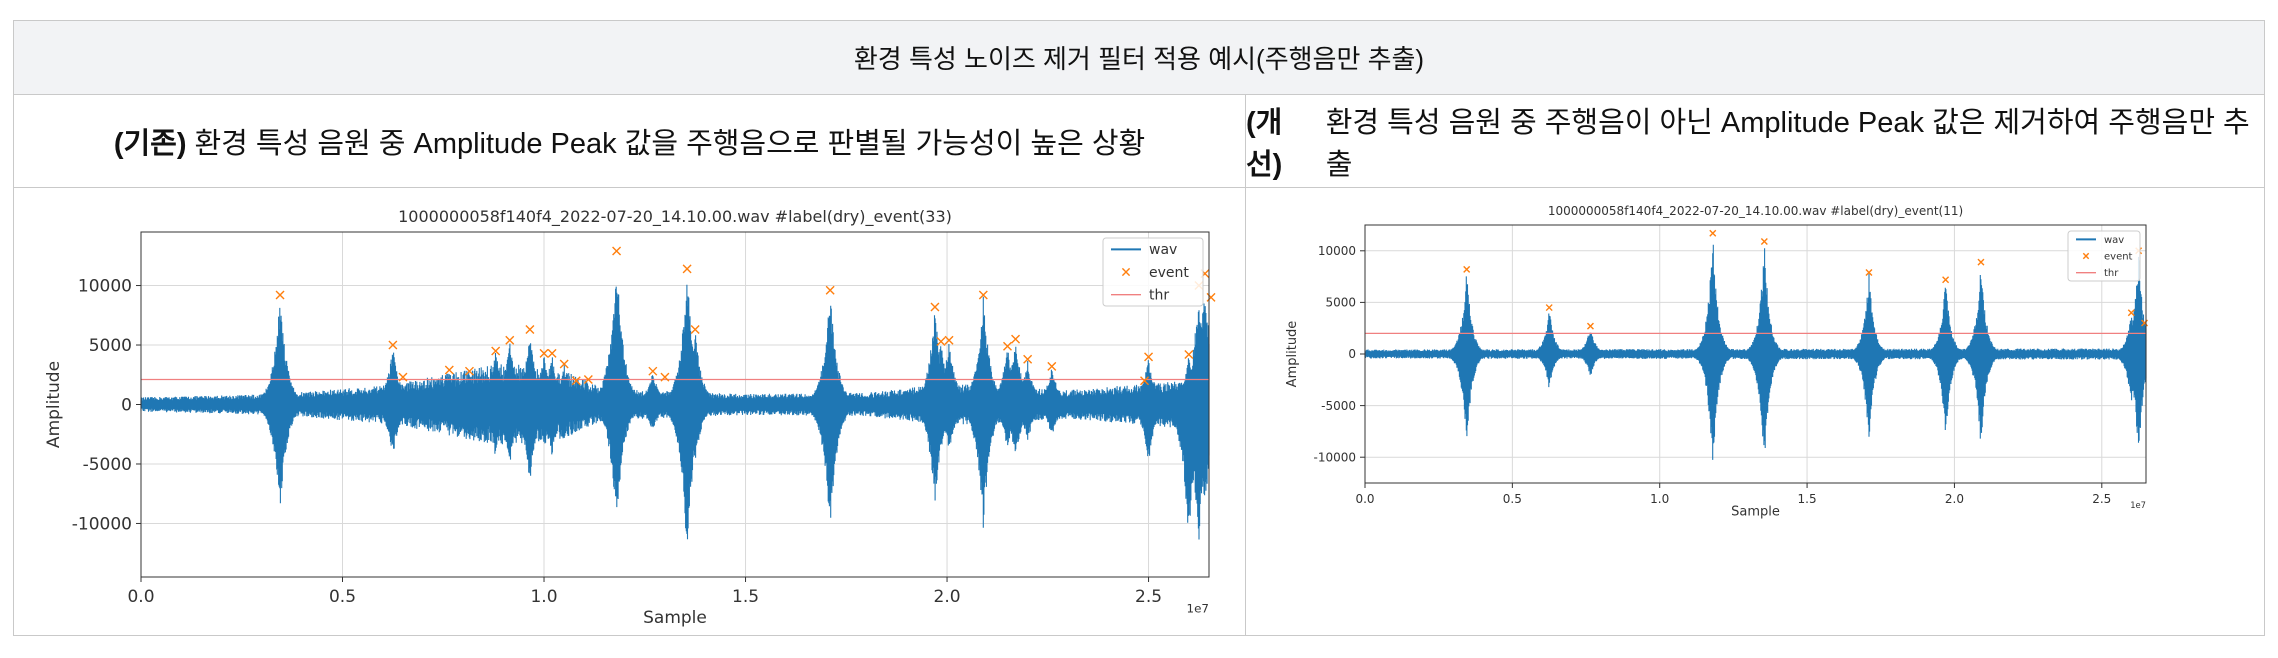 The height and width of the screenshot is (658, 2278). I want to click on table-title-text: 환경 특성 노이즈 제거 필터 적용 예시(주행음만 추출), so click(1139, 59).